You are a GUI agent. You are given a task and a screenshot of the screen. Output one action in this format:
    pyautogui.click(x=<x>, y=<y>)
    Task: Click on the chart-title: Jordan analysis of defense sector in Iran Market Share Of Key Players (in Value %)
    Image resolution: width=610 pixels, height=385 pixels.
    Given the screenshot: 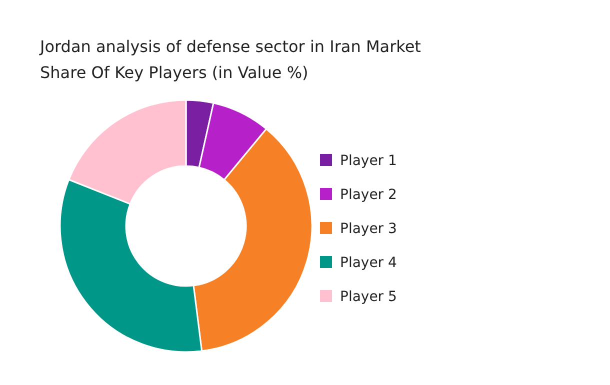 What is the action you would take?
    pyautogui.click(x=230, y=59)
    